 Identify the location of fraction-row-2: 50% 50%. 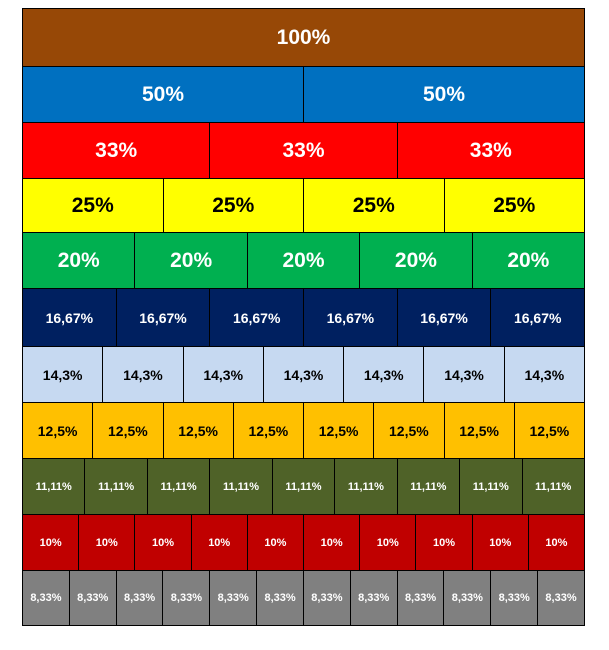
(303, 94).